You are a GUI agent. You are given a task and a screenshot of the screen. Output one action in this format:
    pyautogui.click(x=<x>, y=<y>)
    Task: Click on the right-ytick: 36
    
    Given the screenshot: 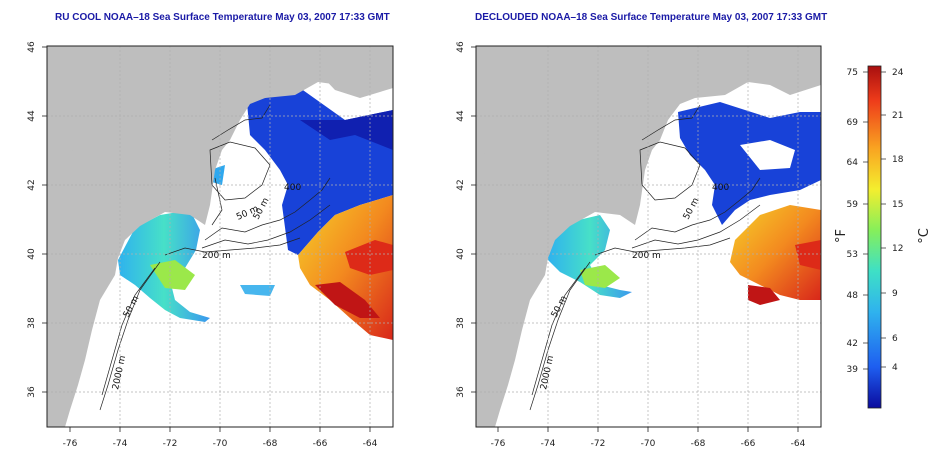 What is the action you would take?
    pyautogui.click(x=461, y=392)
    